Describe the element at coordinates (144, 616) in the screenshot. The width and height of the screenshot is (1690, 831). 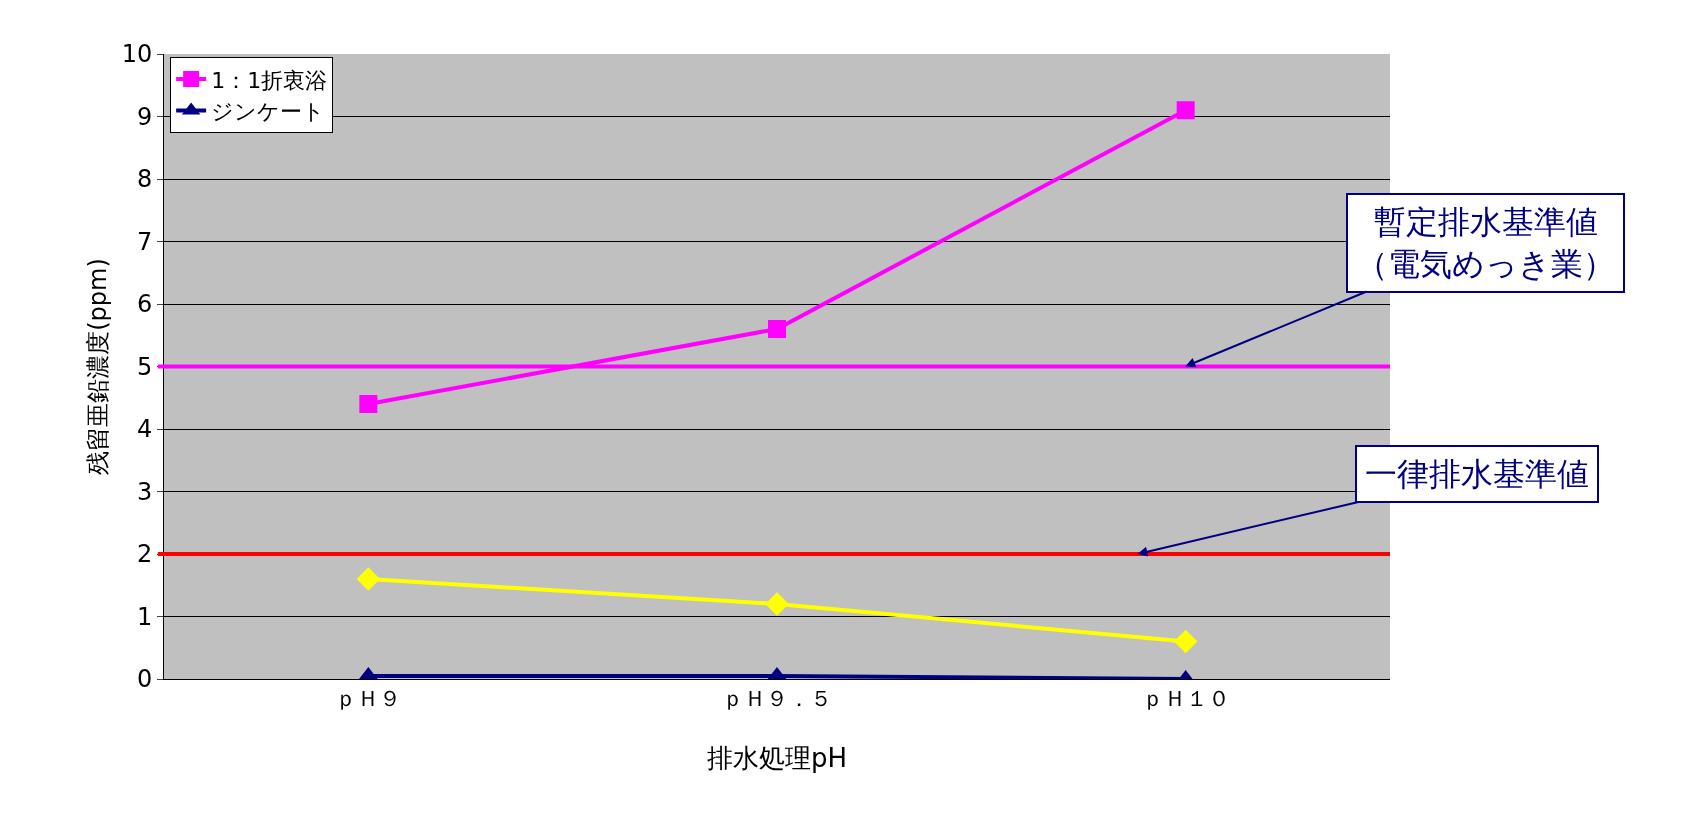
I see `y-tick-label: 1` at that location.